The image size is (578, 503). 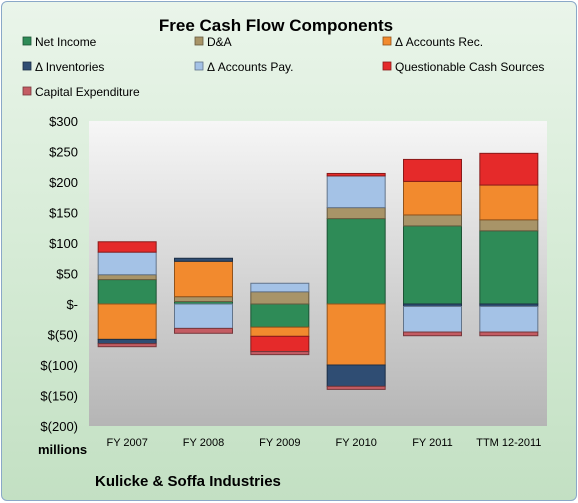 I want to click on bar-d-a-fy-2011, so click(x=432, y=220).